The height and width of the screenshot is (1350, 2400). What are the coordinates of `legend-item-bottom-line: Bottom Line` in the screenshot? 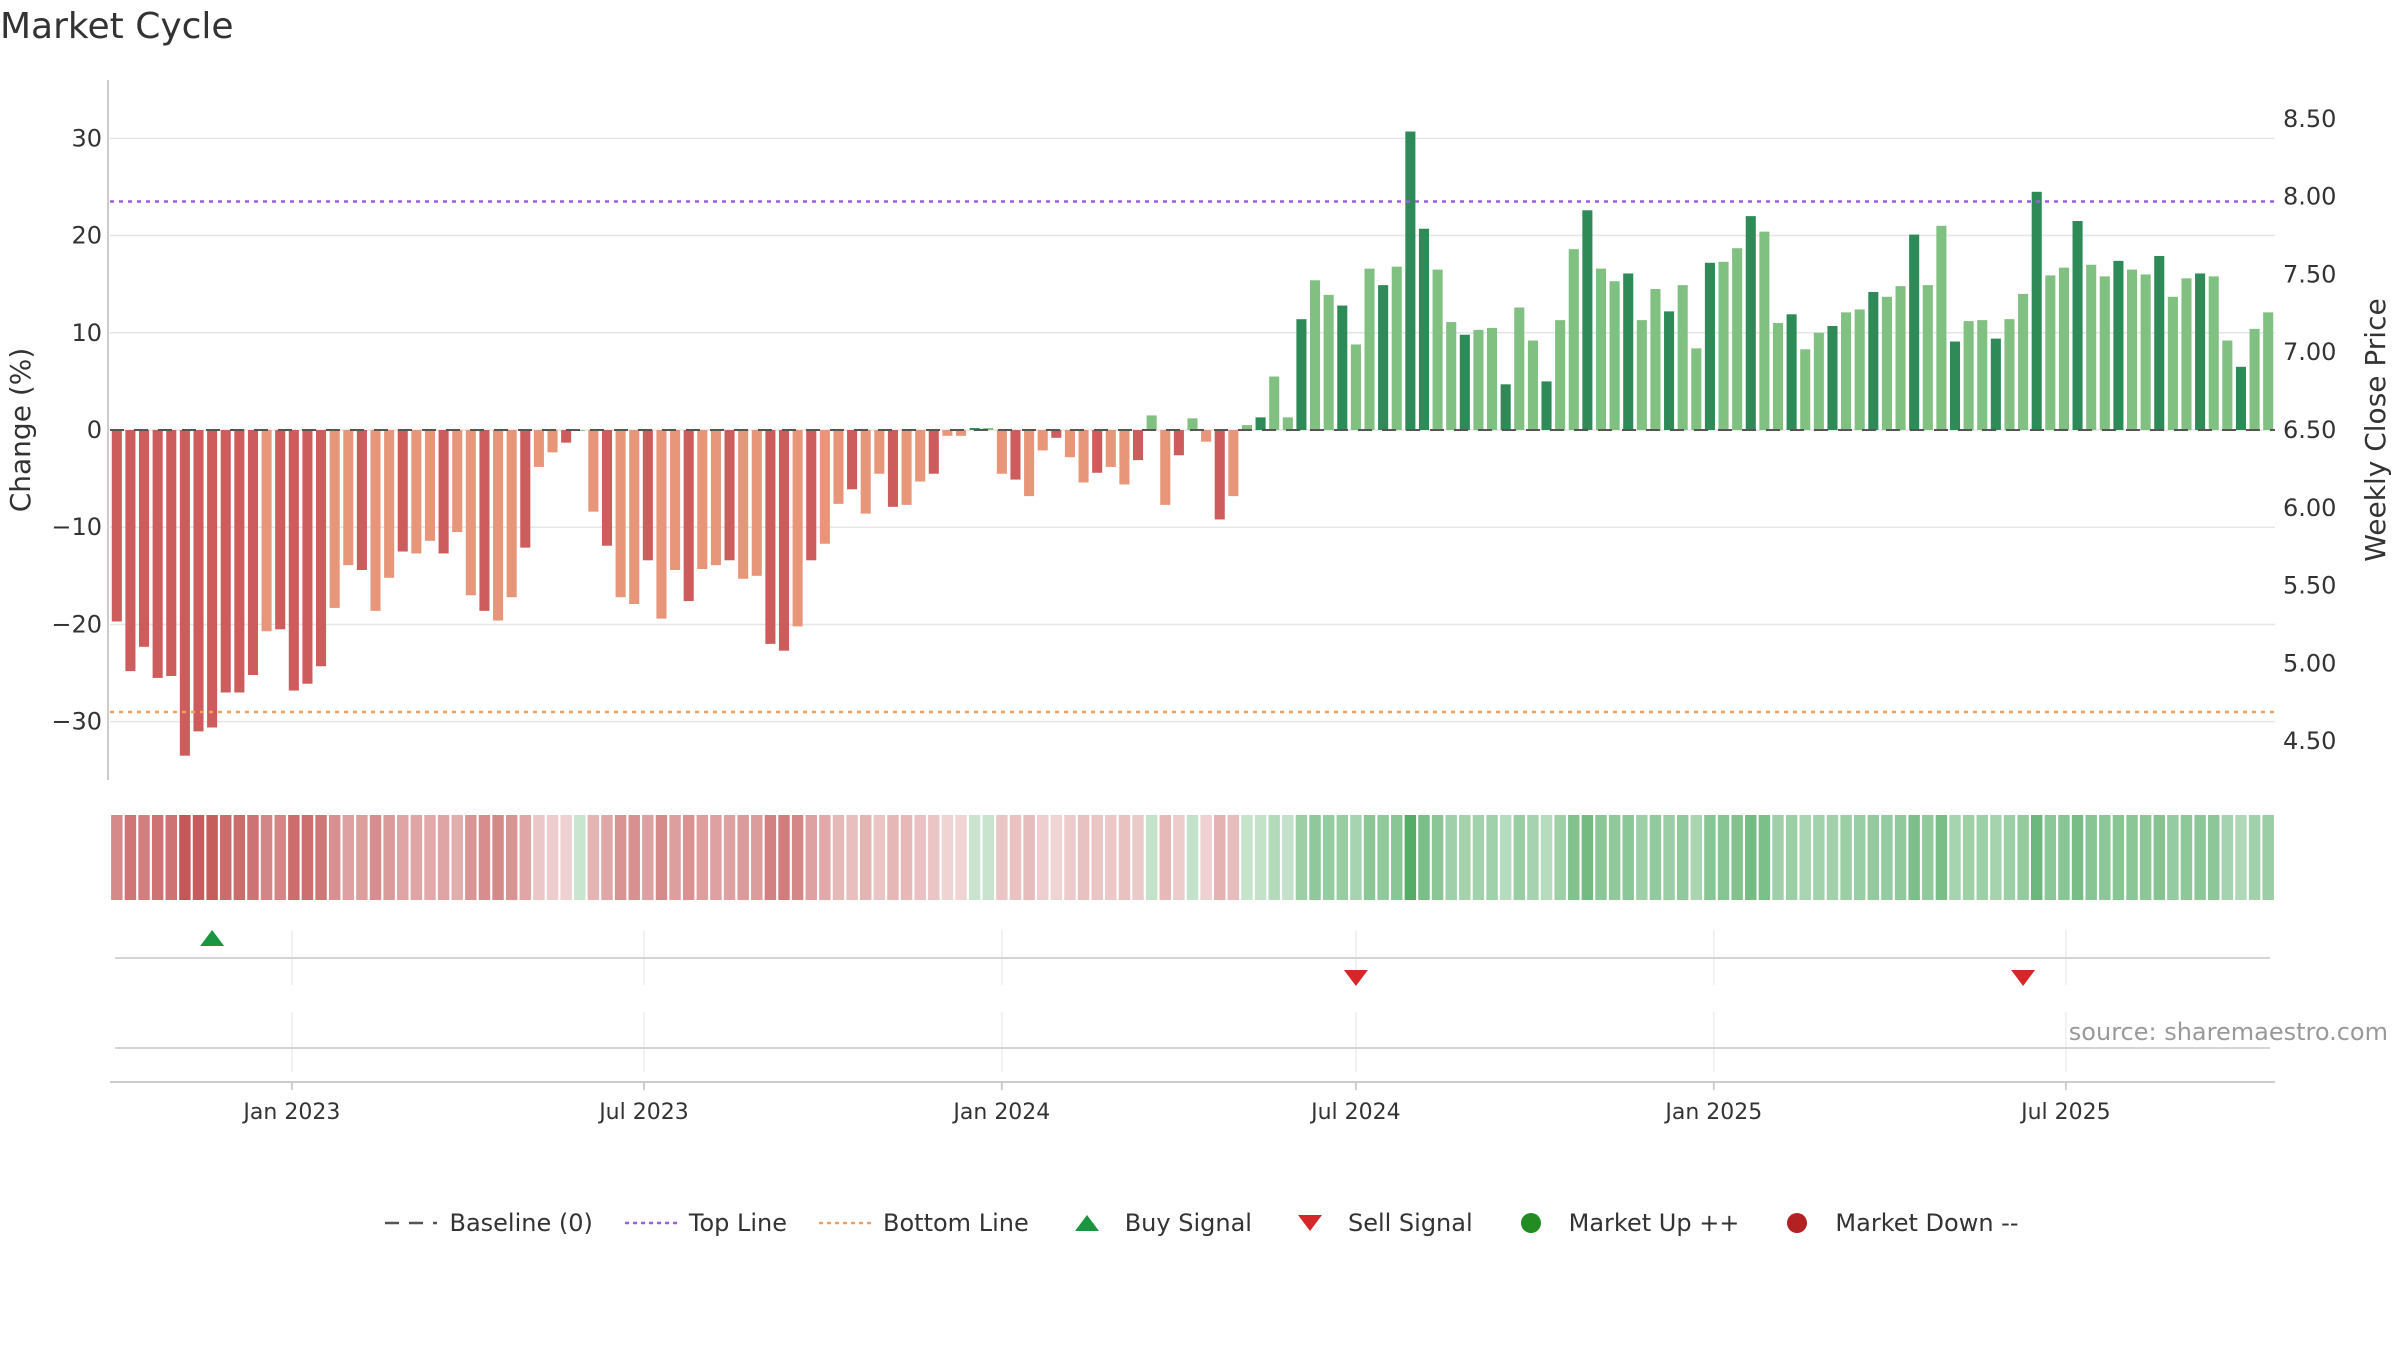 It's located at (922, 1223).